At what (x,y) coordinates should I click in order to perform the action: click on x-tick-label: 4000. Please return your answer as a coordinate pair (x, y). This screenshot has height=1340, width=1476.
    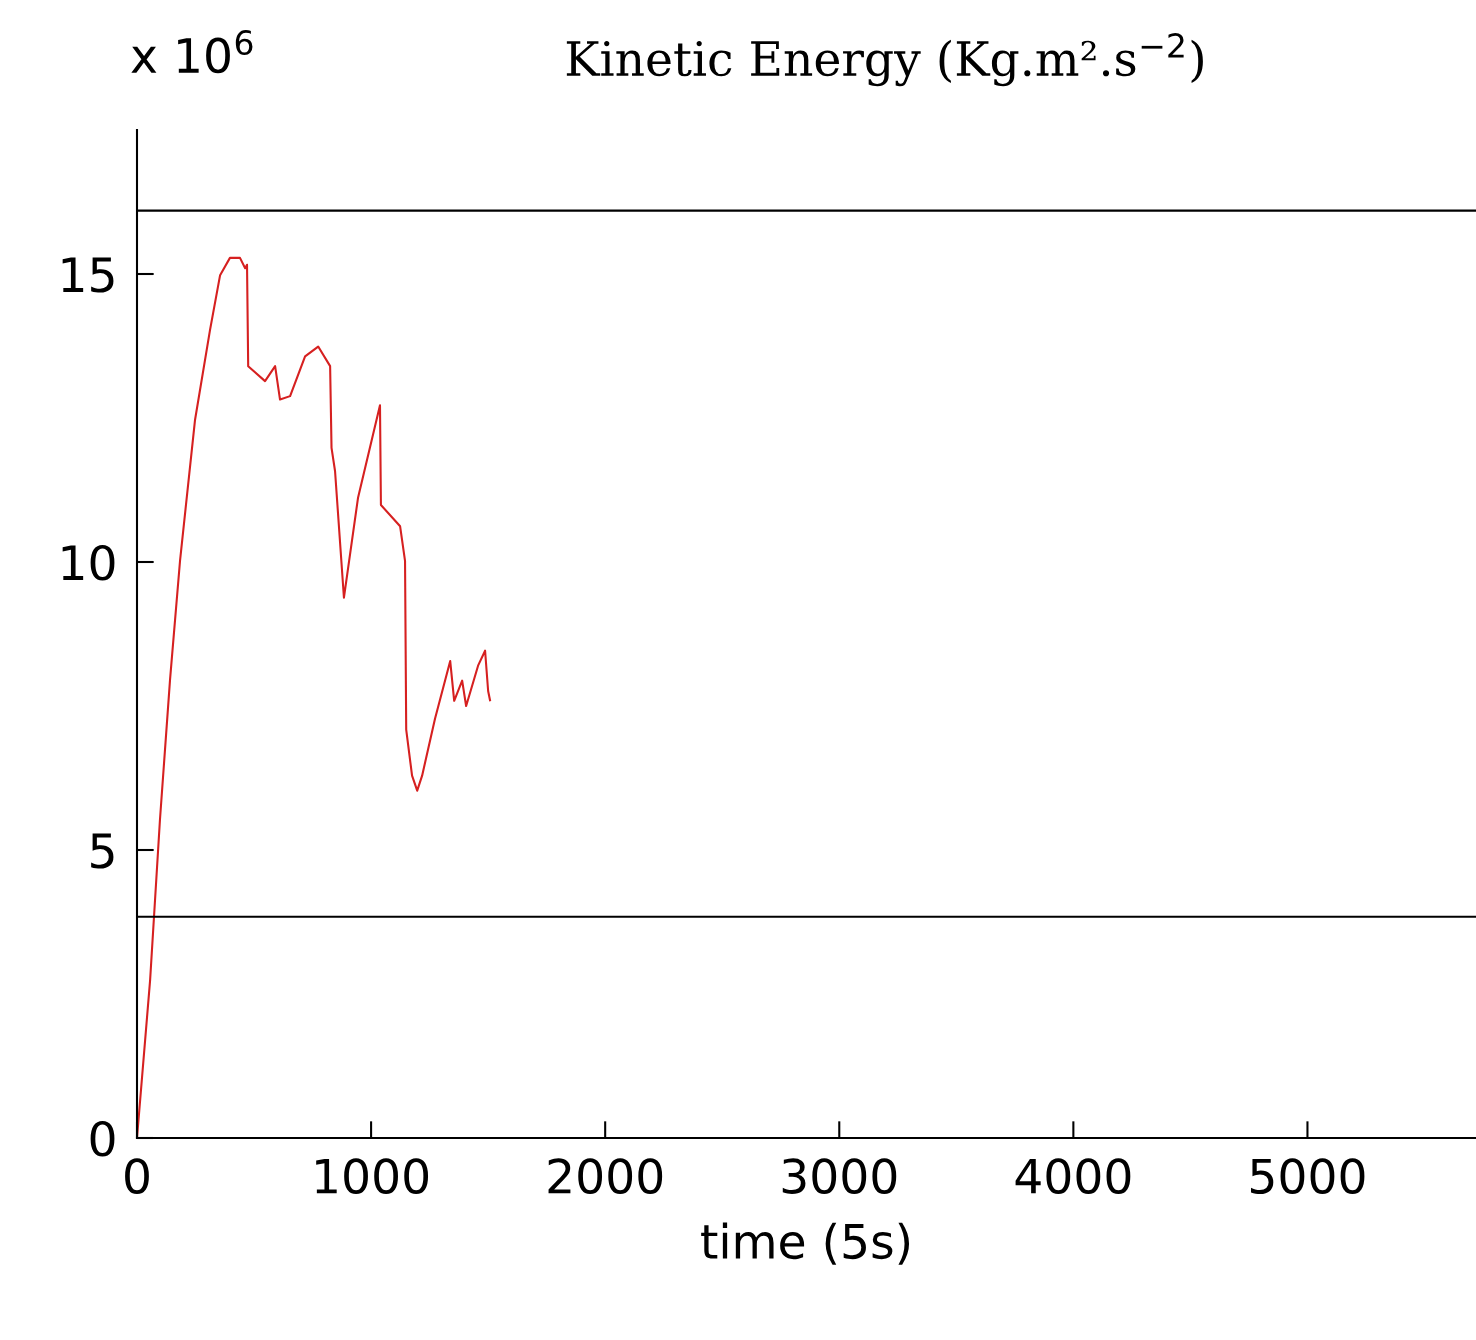
    Looking at the image, I should click on (1073, 1176).